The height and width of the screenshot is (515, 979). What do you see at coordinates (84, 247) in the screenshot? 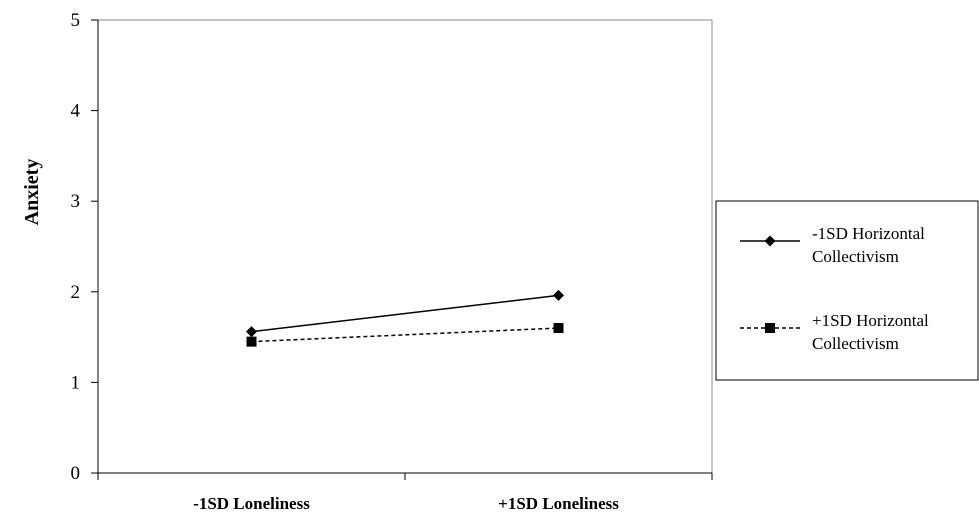
I see `y-ticks: 0 1 2 3 4 5` at bounding box center [84, 247].